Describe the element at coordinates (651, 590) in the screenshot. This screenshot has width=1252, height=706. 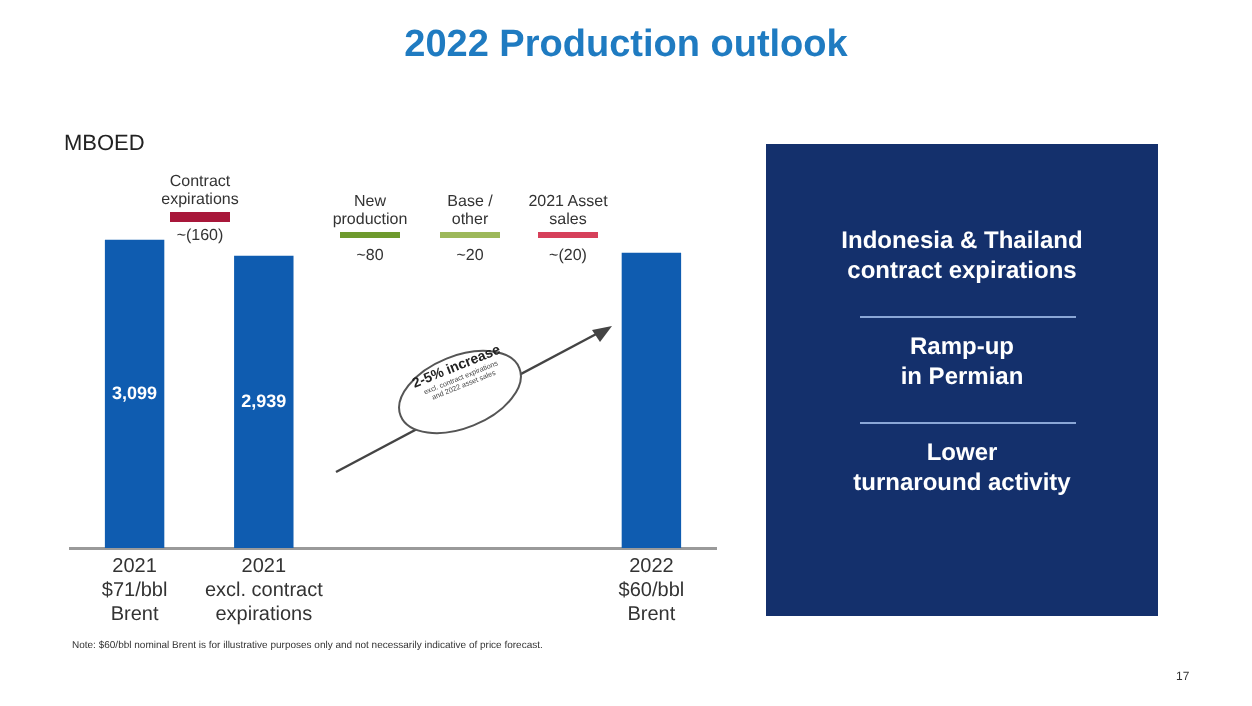
I see `x-tick-label: 2022 $60/bbl Brent` at that location.